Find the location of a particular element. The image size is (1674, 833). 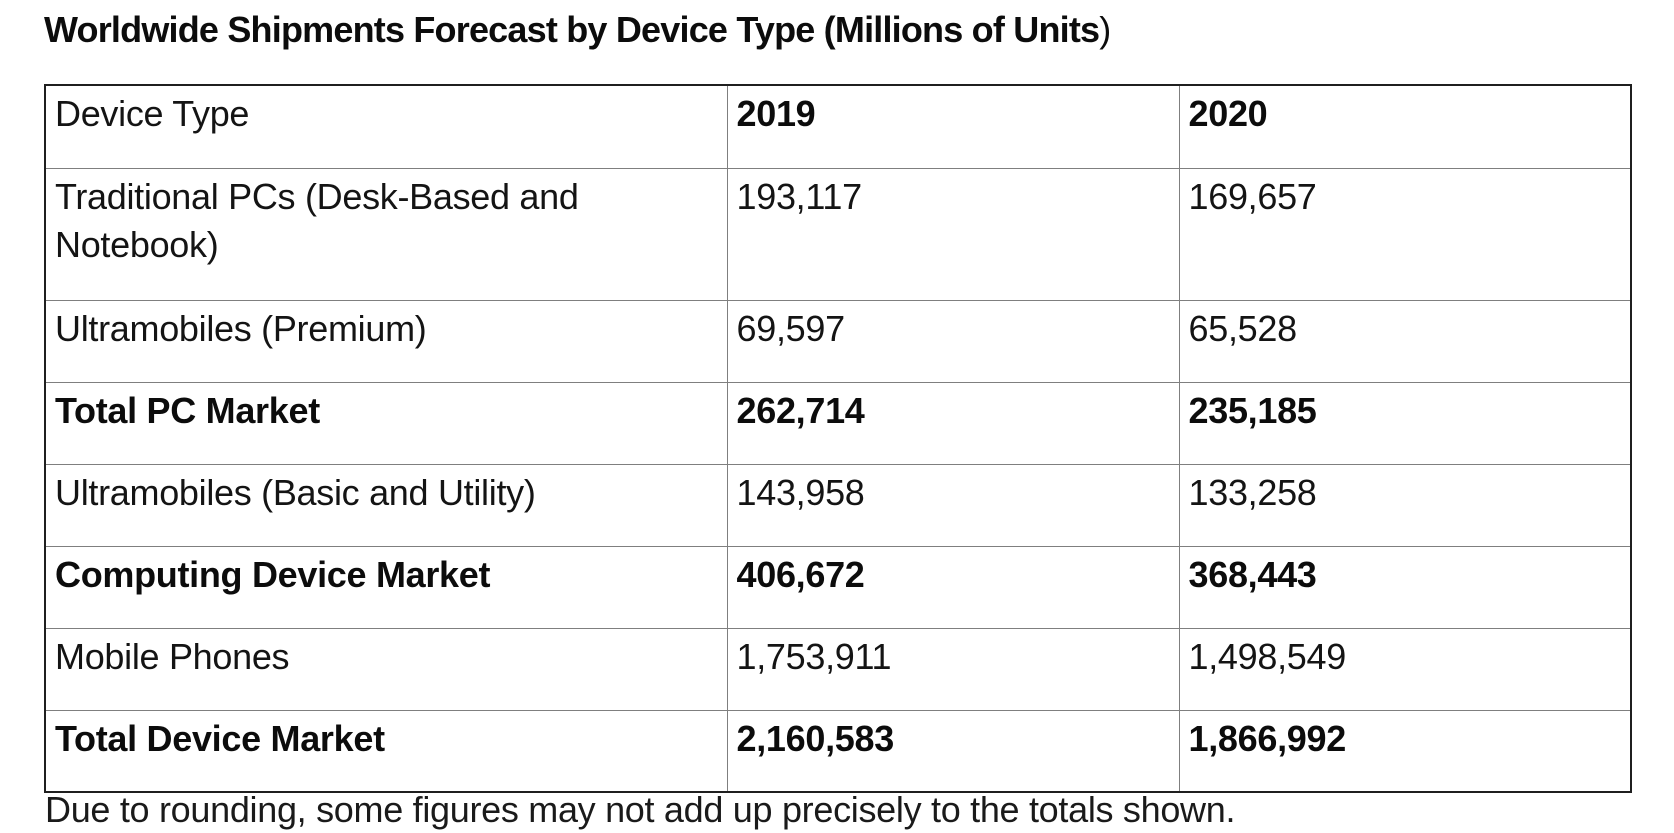

cell-2019-value: 2,160,583 is located at coordinates (953, 751).